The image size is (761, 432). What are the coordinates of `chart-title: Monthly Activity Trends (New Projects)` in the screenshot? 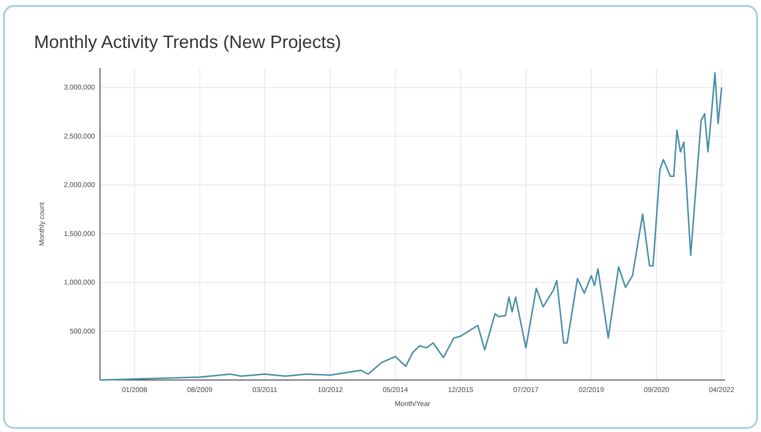 It's located at (188, 42).